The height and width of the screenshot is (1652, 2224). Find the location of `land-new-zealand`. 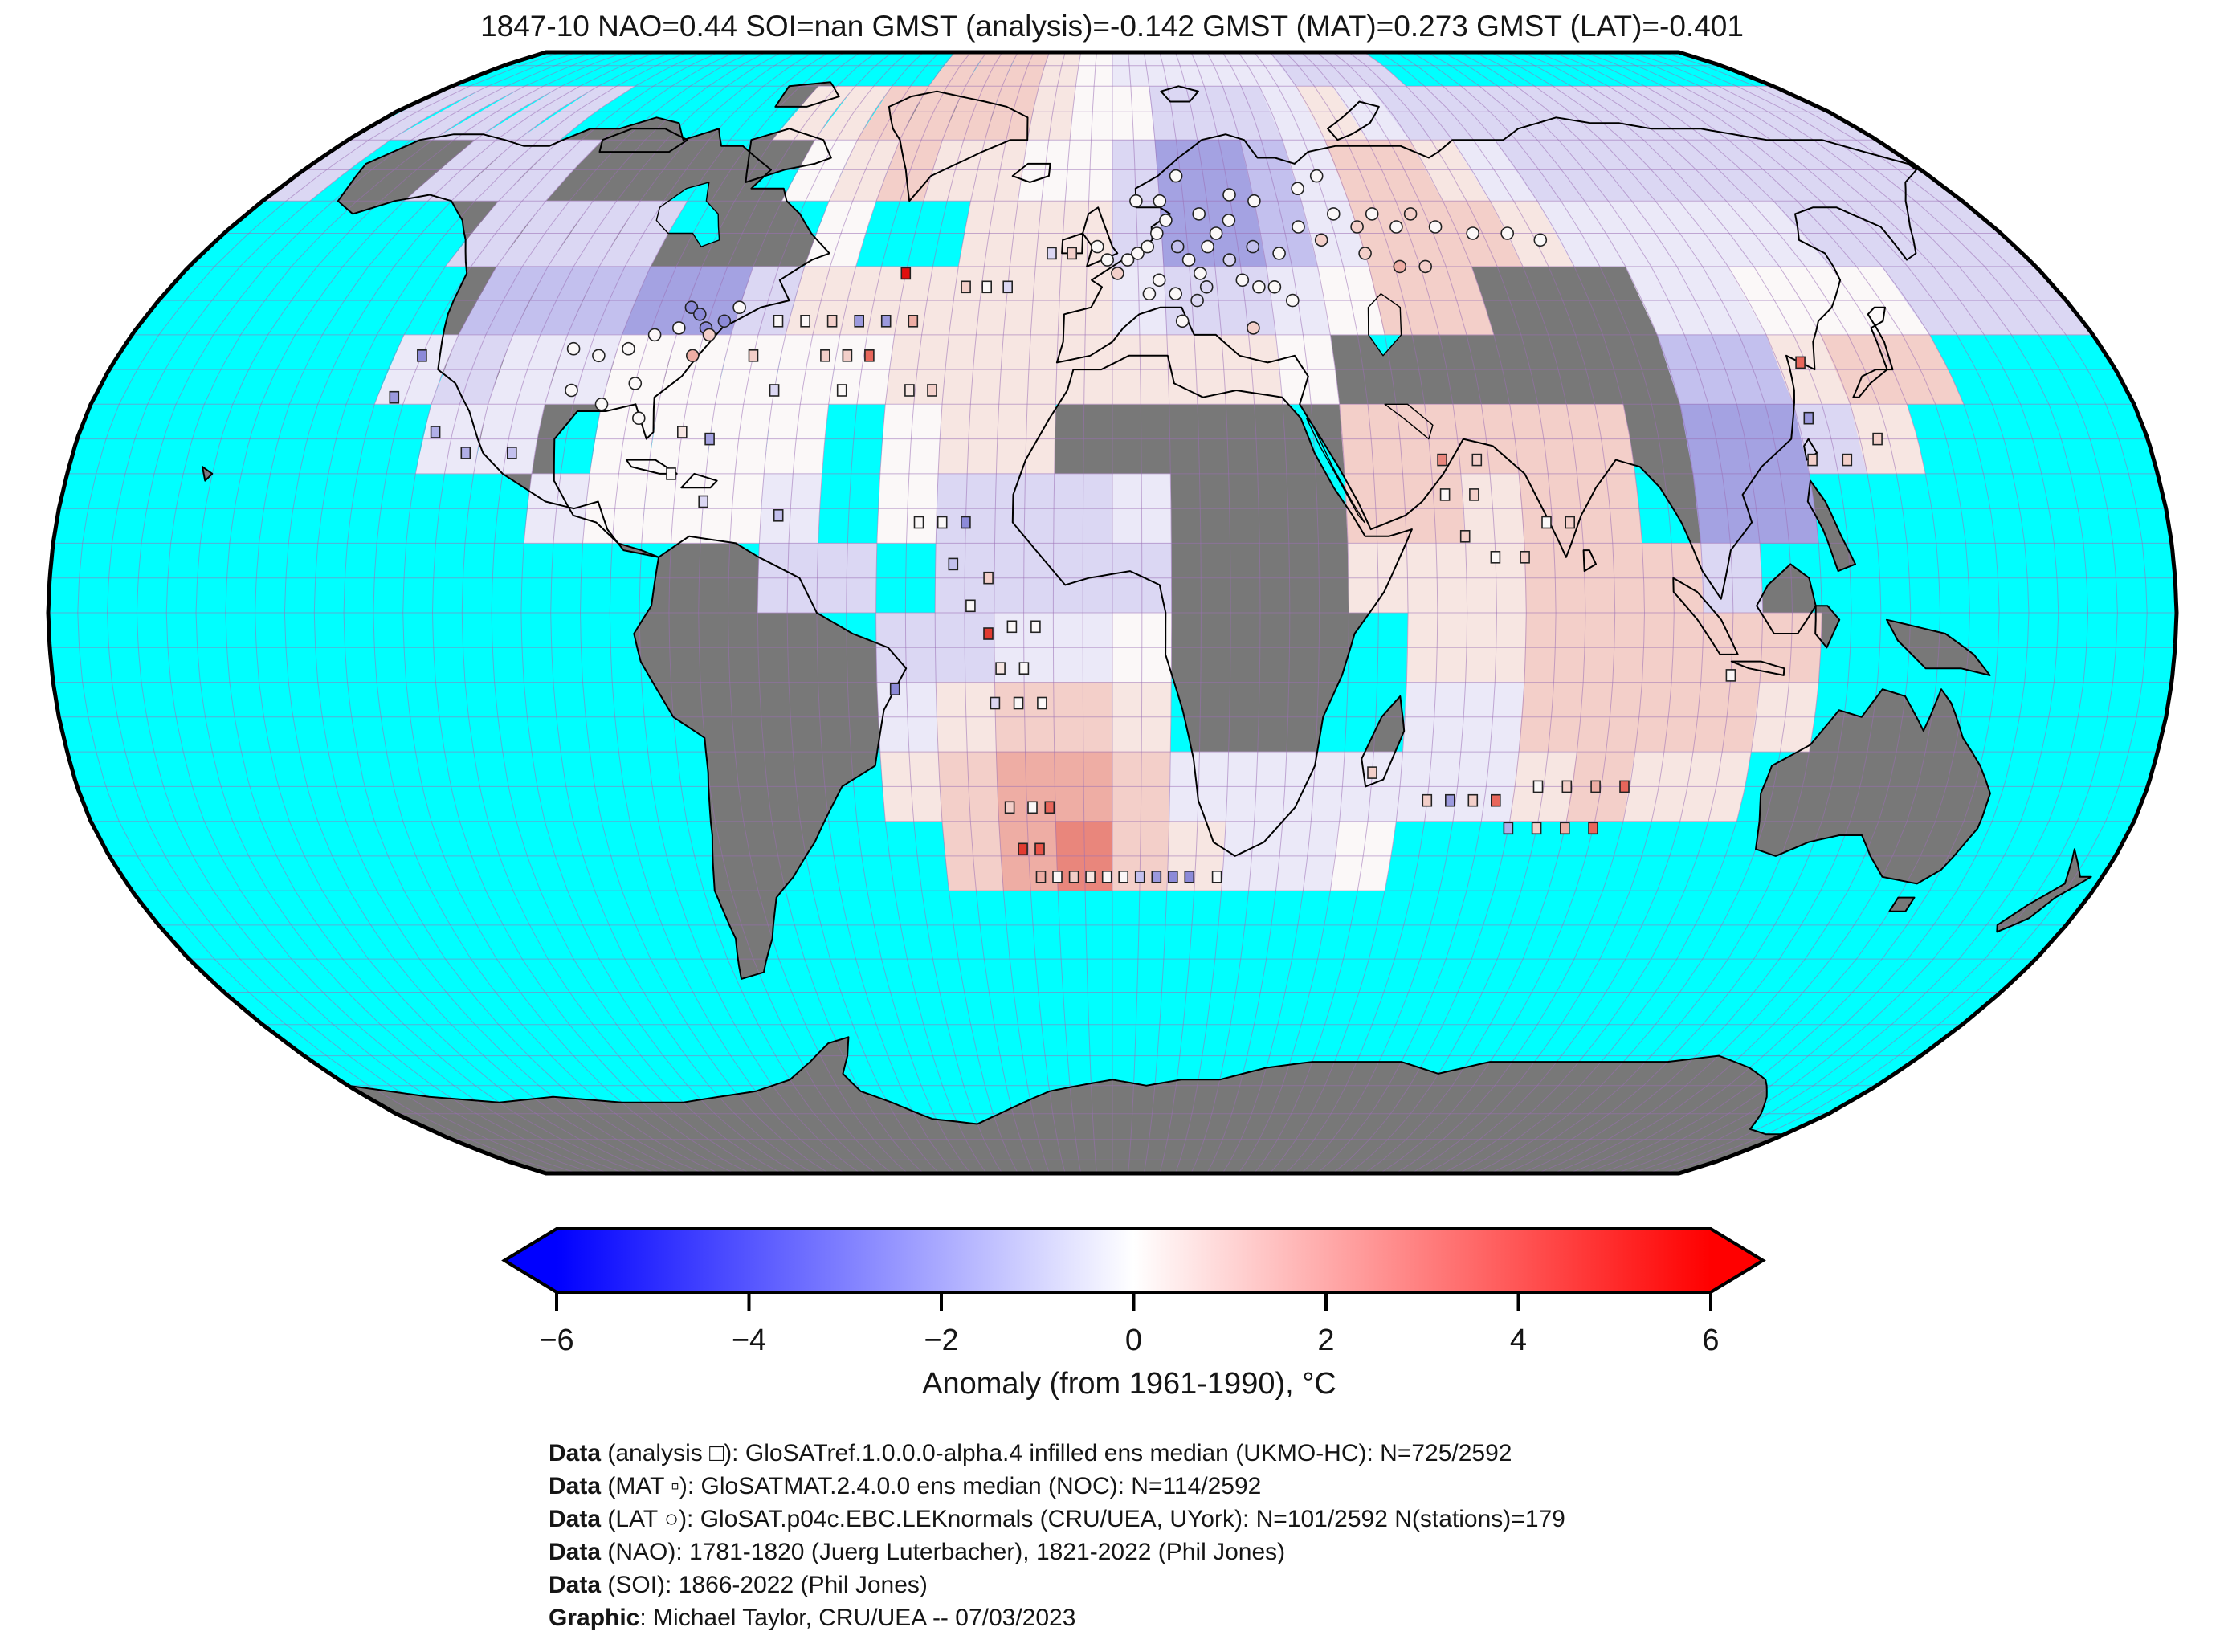

land-new-zealand is located at coordinates (2044, 890).